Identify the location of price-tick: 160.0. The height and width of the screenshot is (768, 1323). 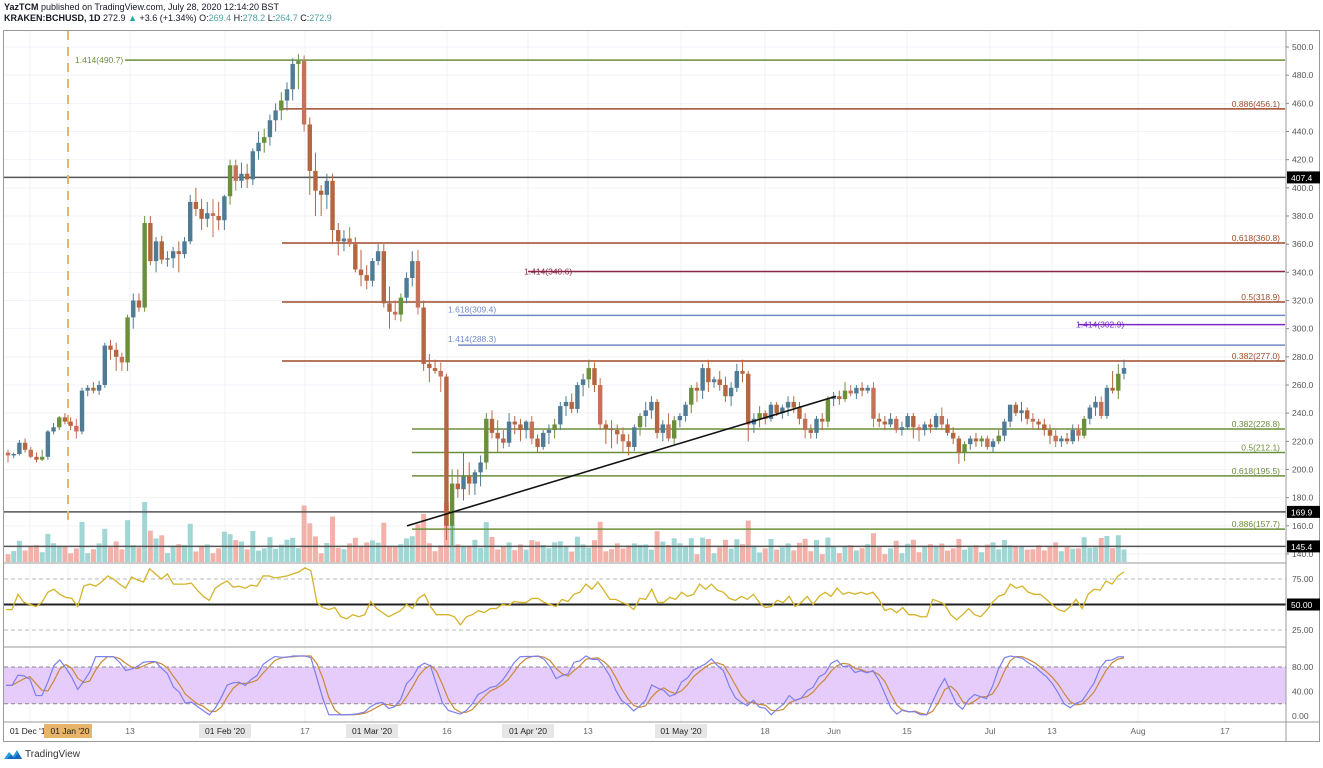
(1303, 526).